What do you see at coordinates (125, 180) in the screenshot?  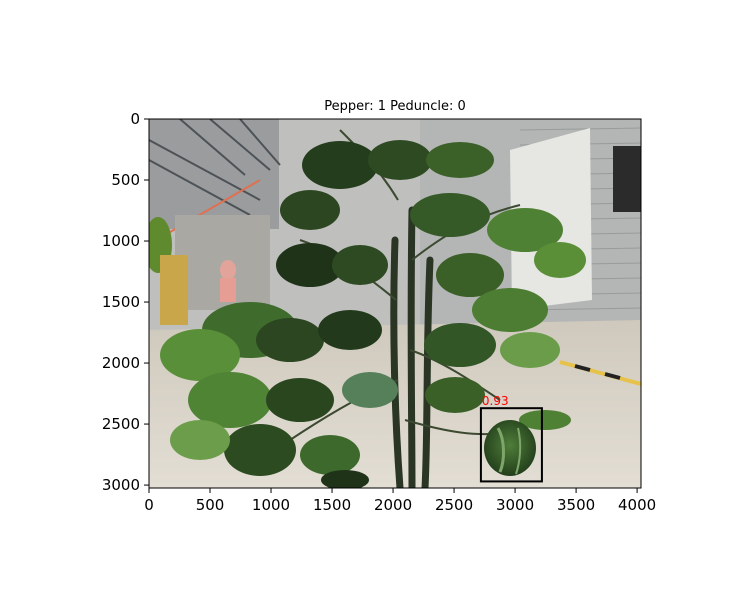 I see `y-tick-label: 500` at bounding box center [125, 180].